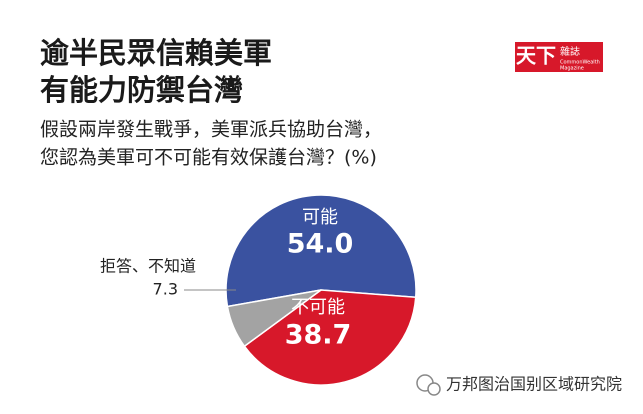  I want to click on watermark: 万邦图治国别区域研究院, so click(519, 385).